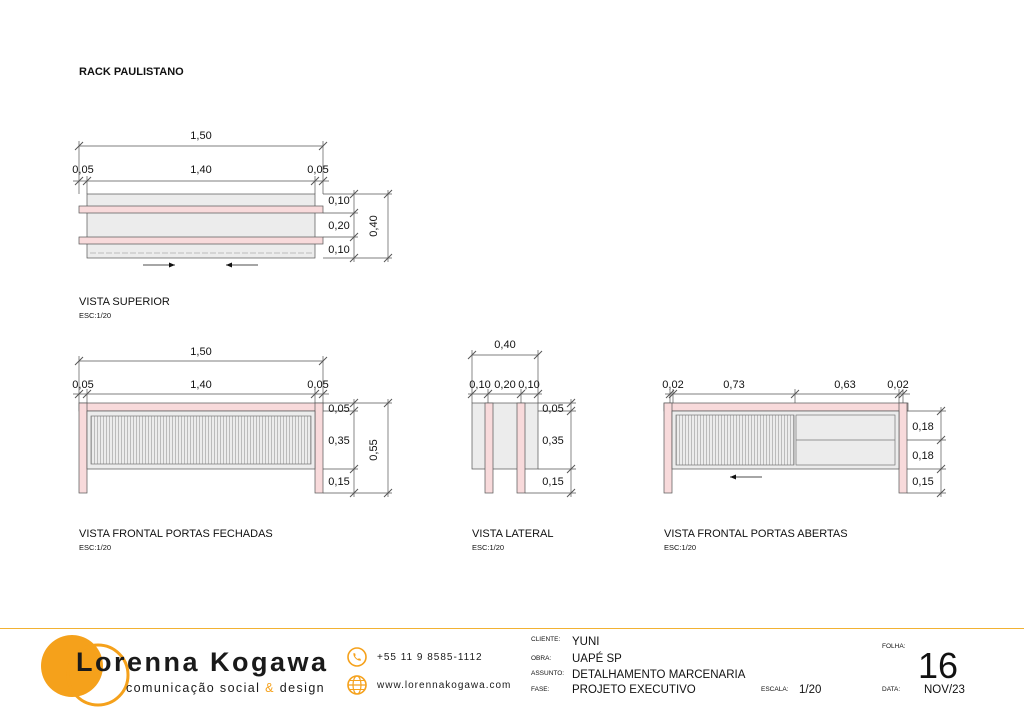 The height and width of the screenshot is (725, 1024). What do you see at coordinates (938, 665) in the screenshot?
I see `value-folha: 16` at bounding box center [938, 665].